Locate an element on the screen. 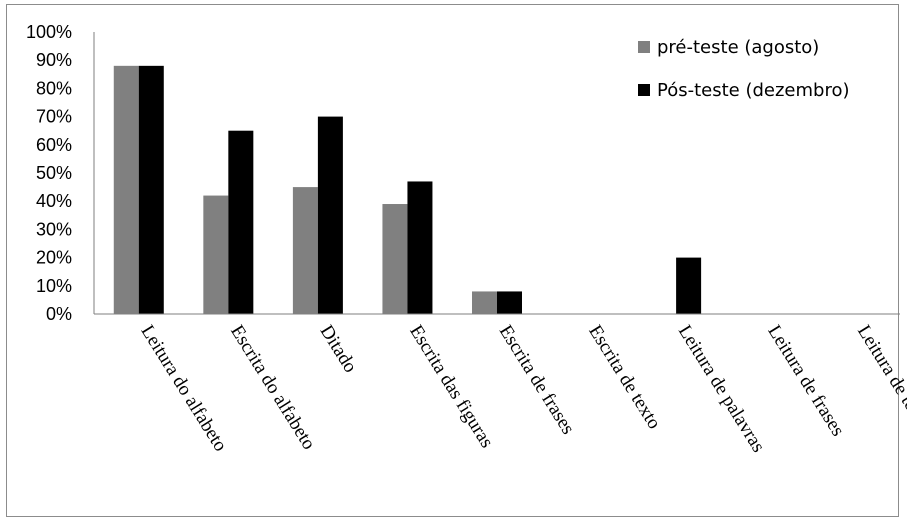 The width and height of the screenshot is (907, 521). x-tick-label: Escrita de frases is located at coordinates (537, 380).